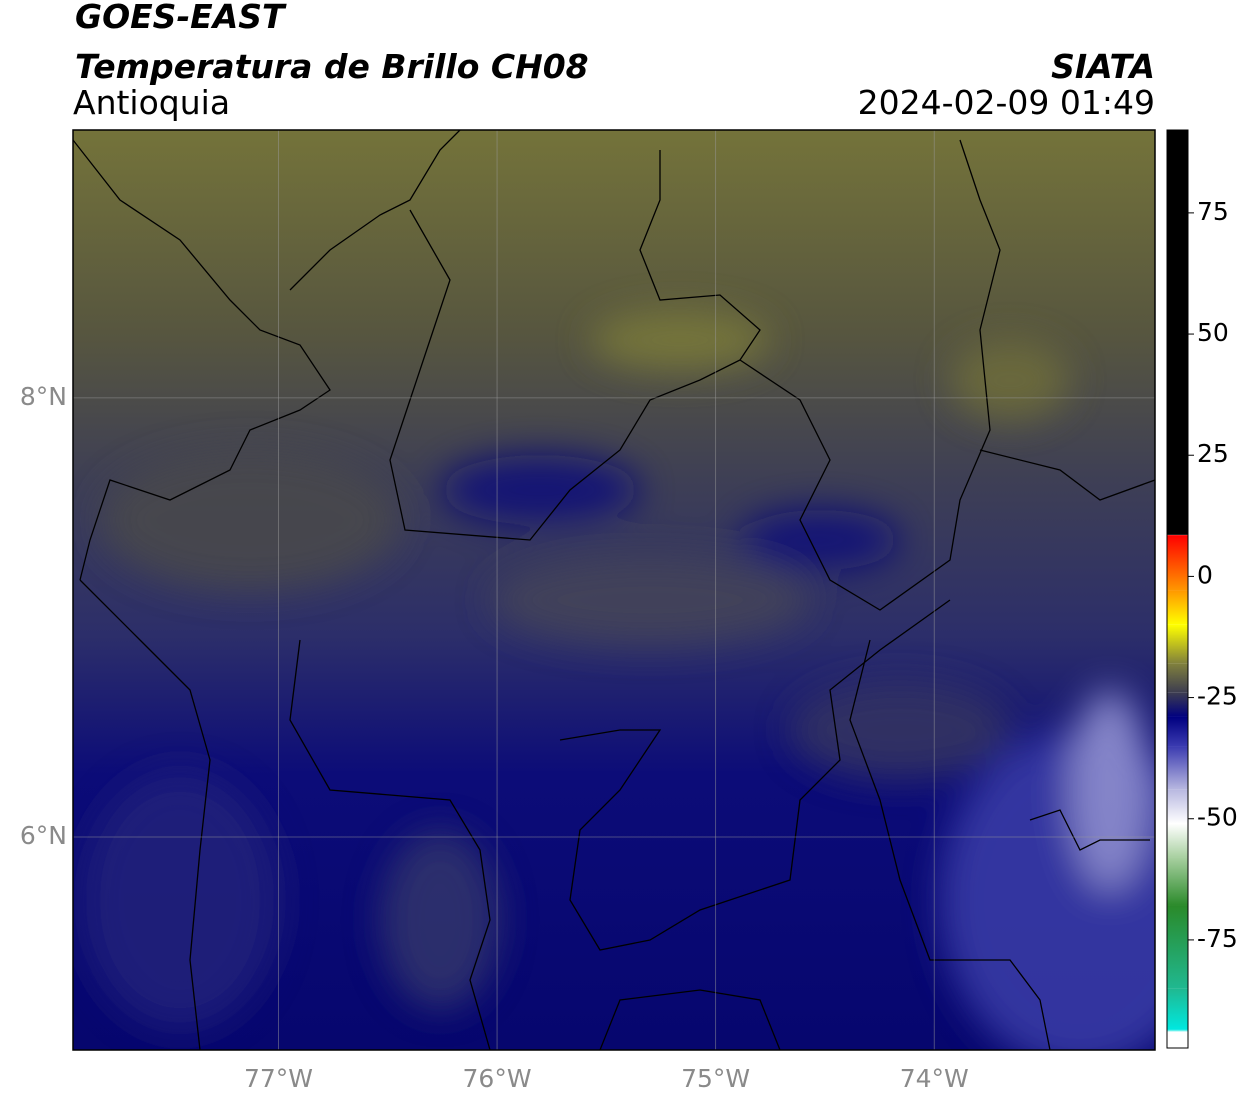 The height and width of the screenshot is (1099, 1252). What do you see at coordinates (278, 1078) in the screenshot?
I see `x-tick-label: 77°W` at bounding box center [278, 1078].